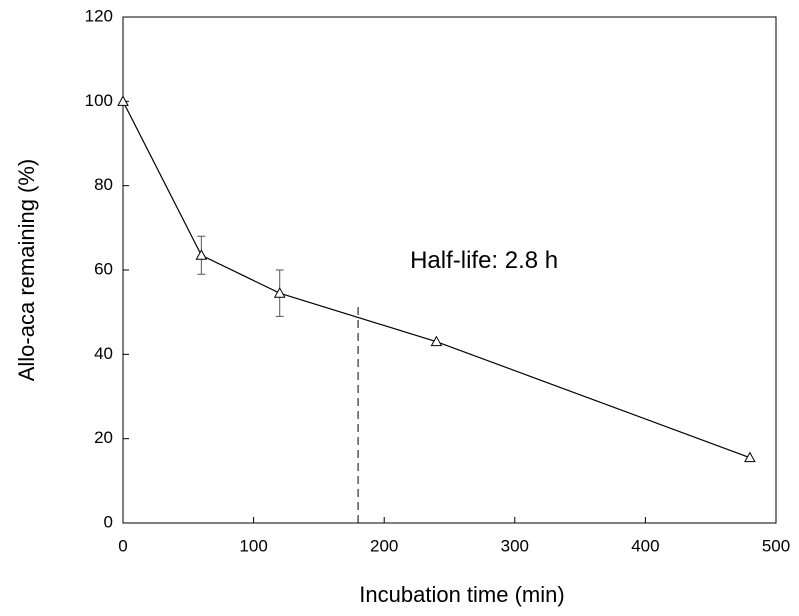 This screenshot has height=616, width=799. What do you see at coordinates (26, 270) in the screenshot?
I see `y-axis-title: Allo-aca remaining (%)` at bounding box center [26, 270].